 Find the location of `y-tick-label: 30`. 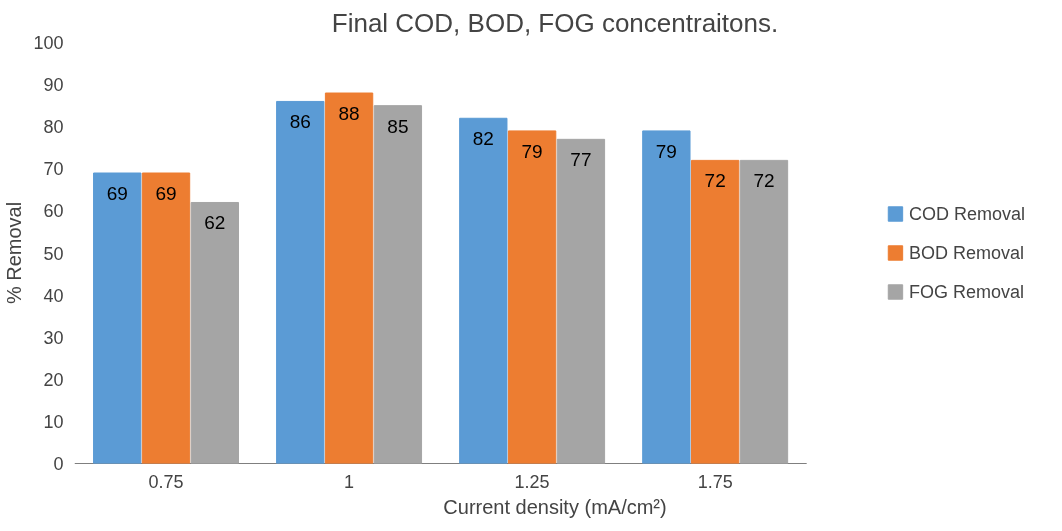

y-tick-label: 30 is located at coordinates (53, 337).